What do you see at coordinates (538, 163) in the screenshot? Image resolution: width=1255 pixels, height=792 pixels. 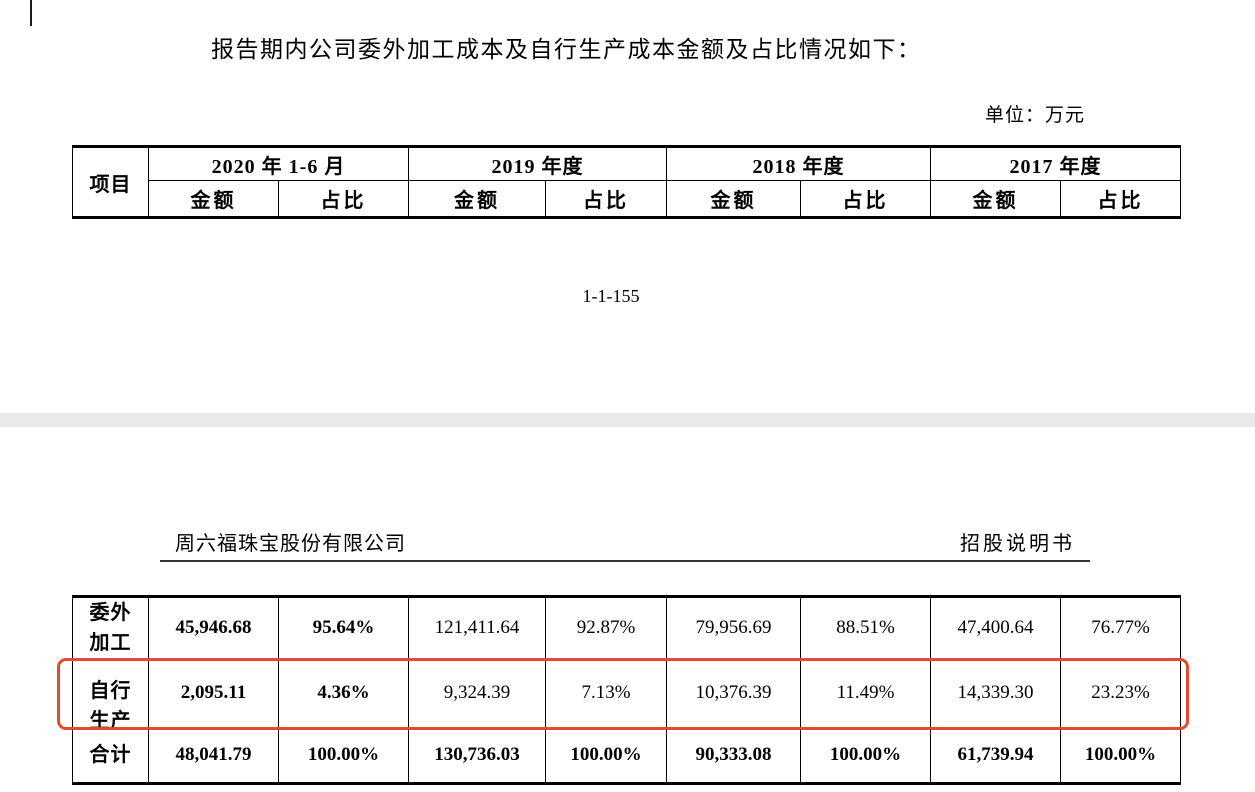 I see `period-2019: 2019 年度` at bounding box center [538, 163].